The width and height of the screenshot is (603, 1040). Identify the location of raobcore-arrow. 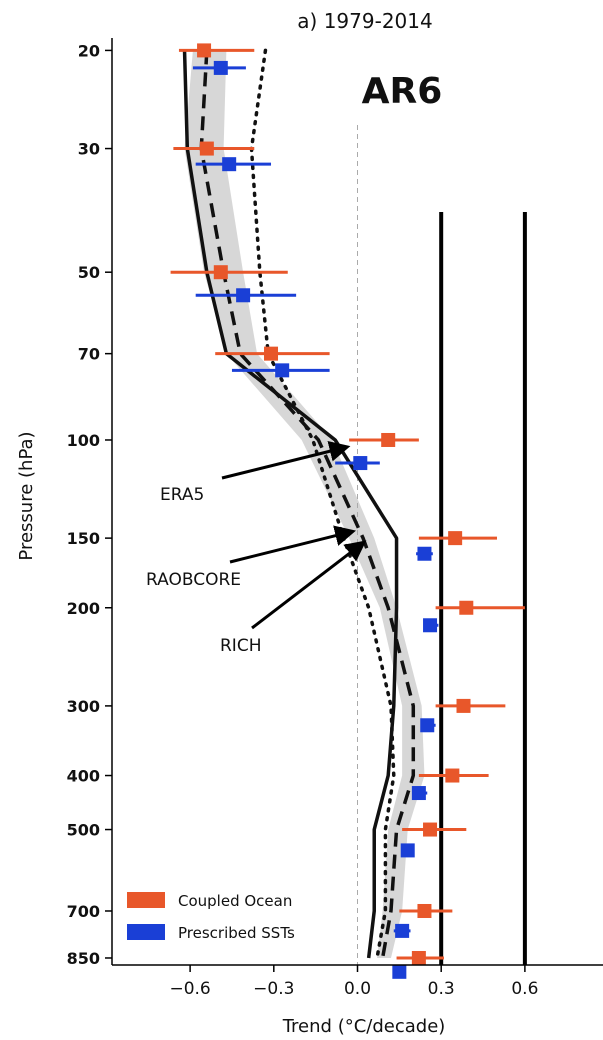
(292, 544).